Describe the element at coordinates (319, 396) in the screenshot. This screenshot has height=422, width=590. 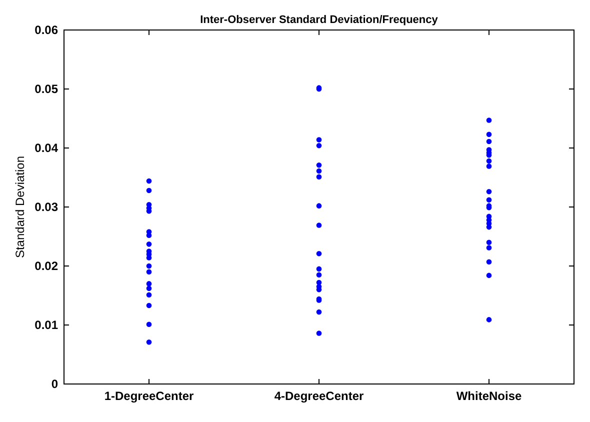
I see `x-tick-label: 4-DegreeCenter` at that location.